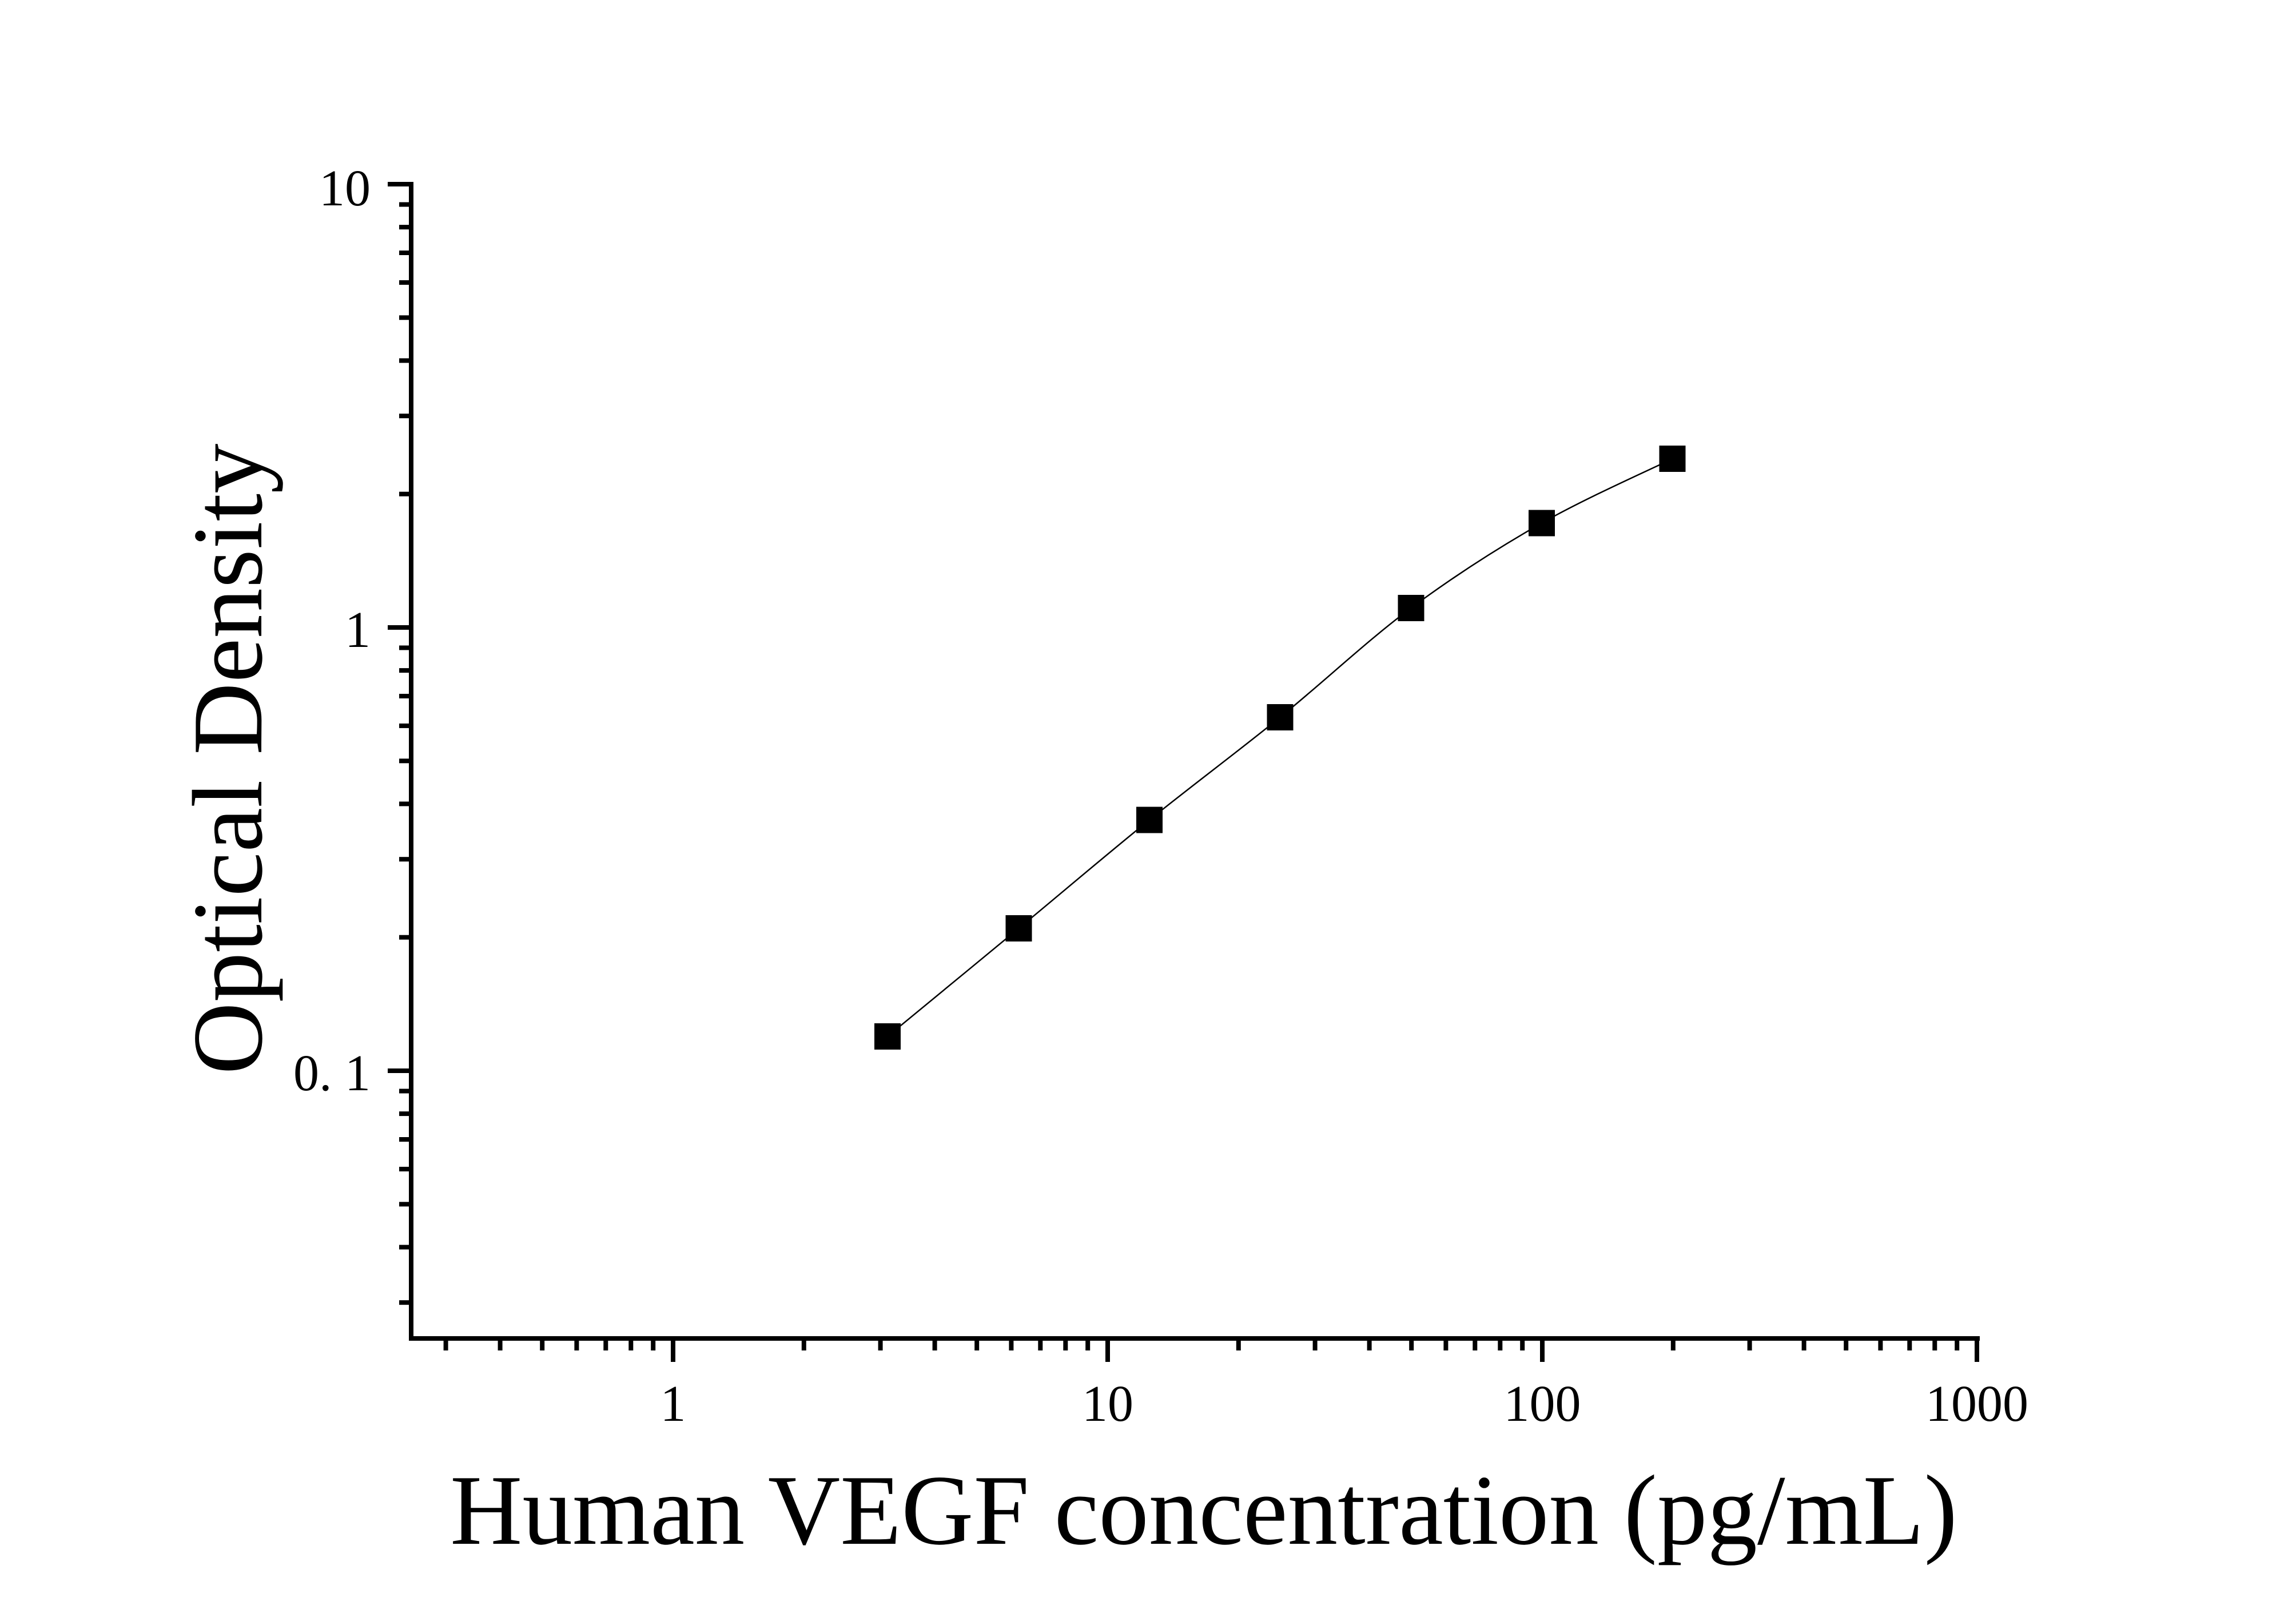  I want to click on svg-text: Optical Density, so click(227, 758).